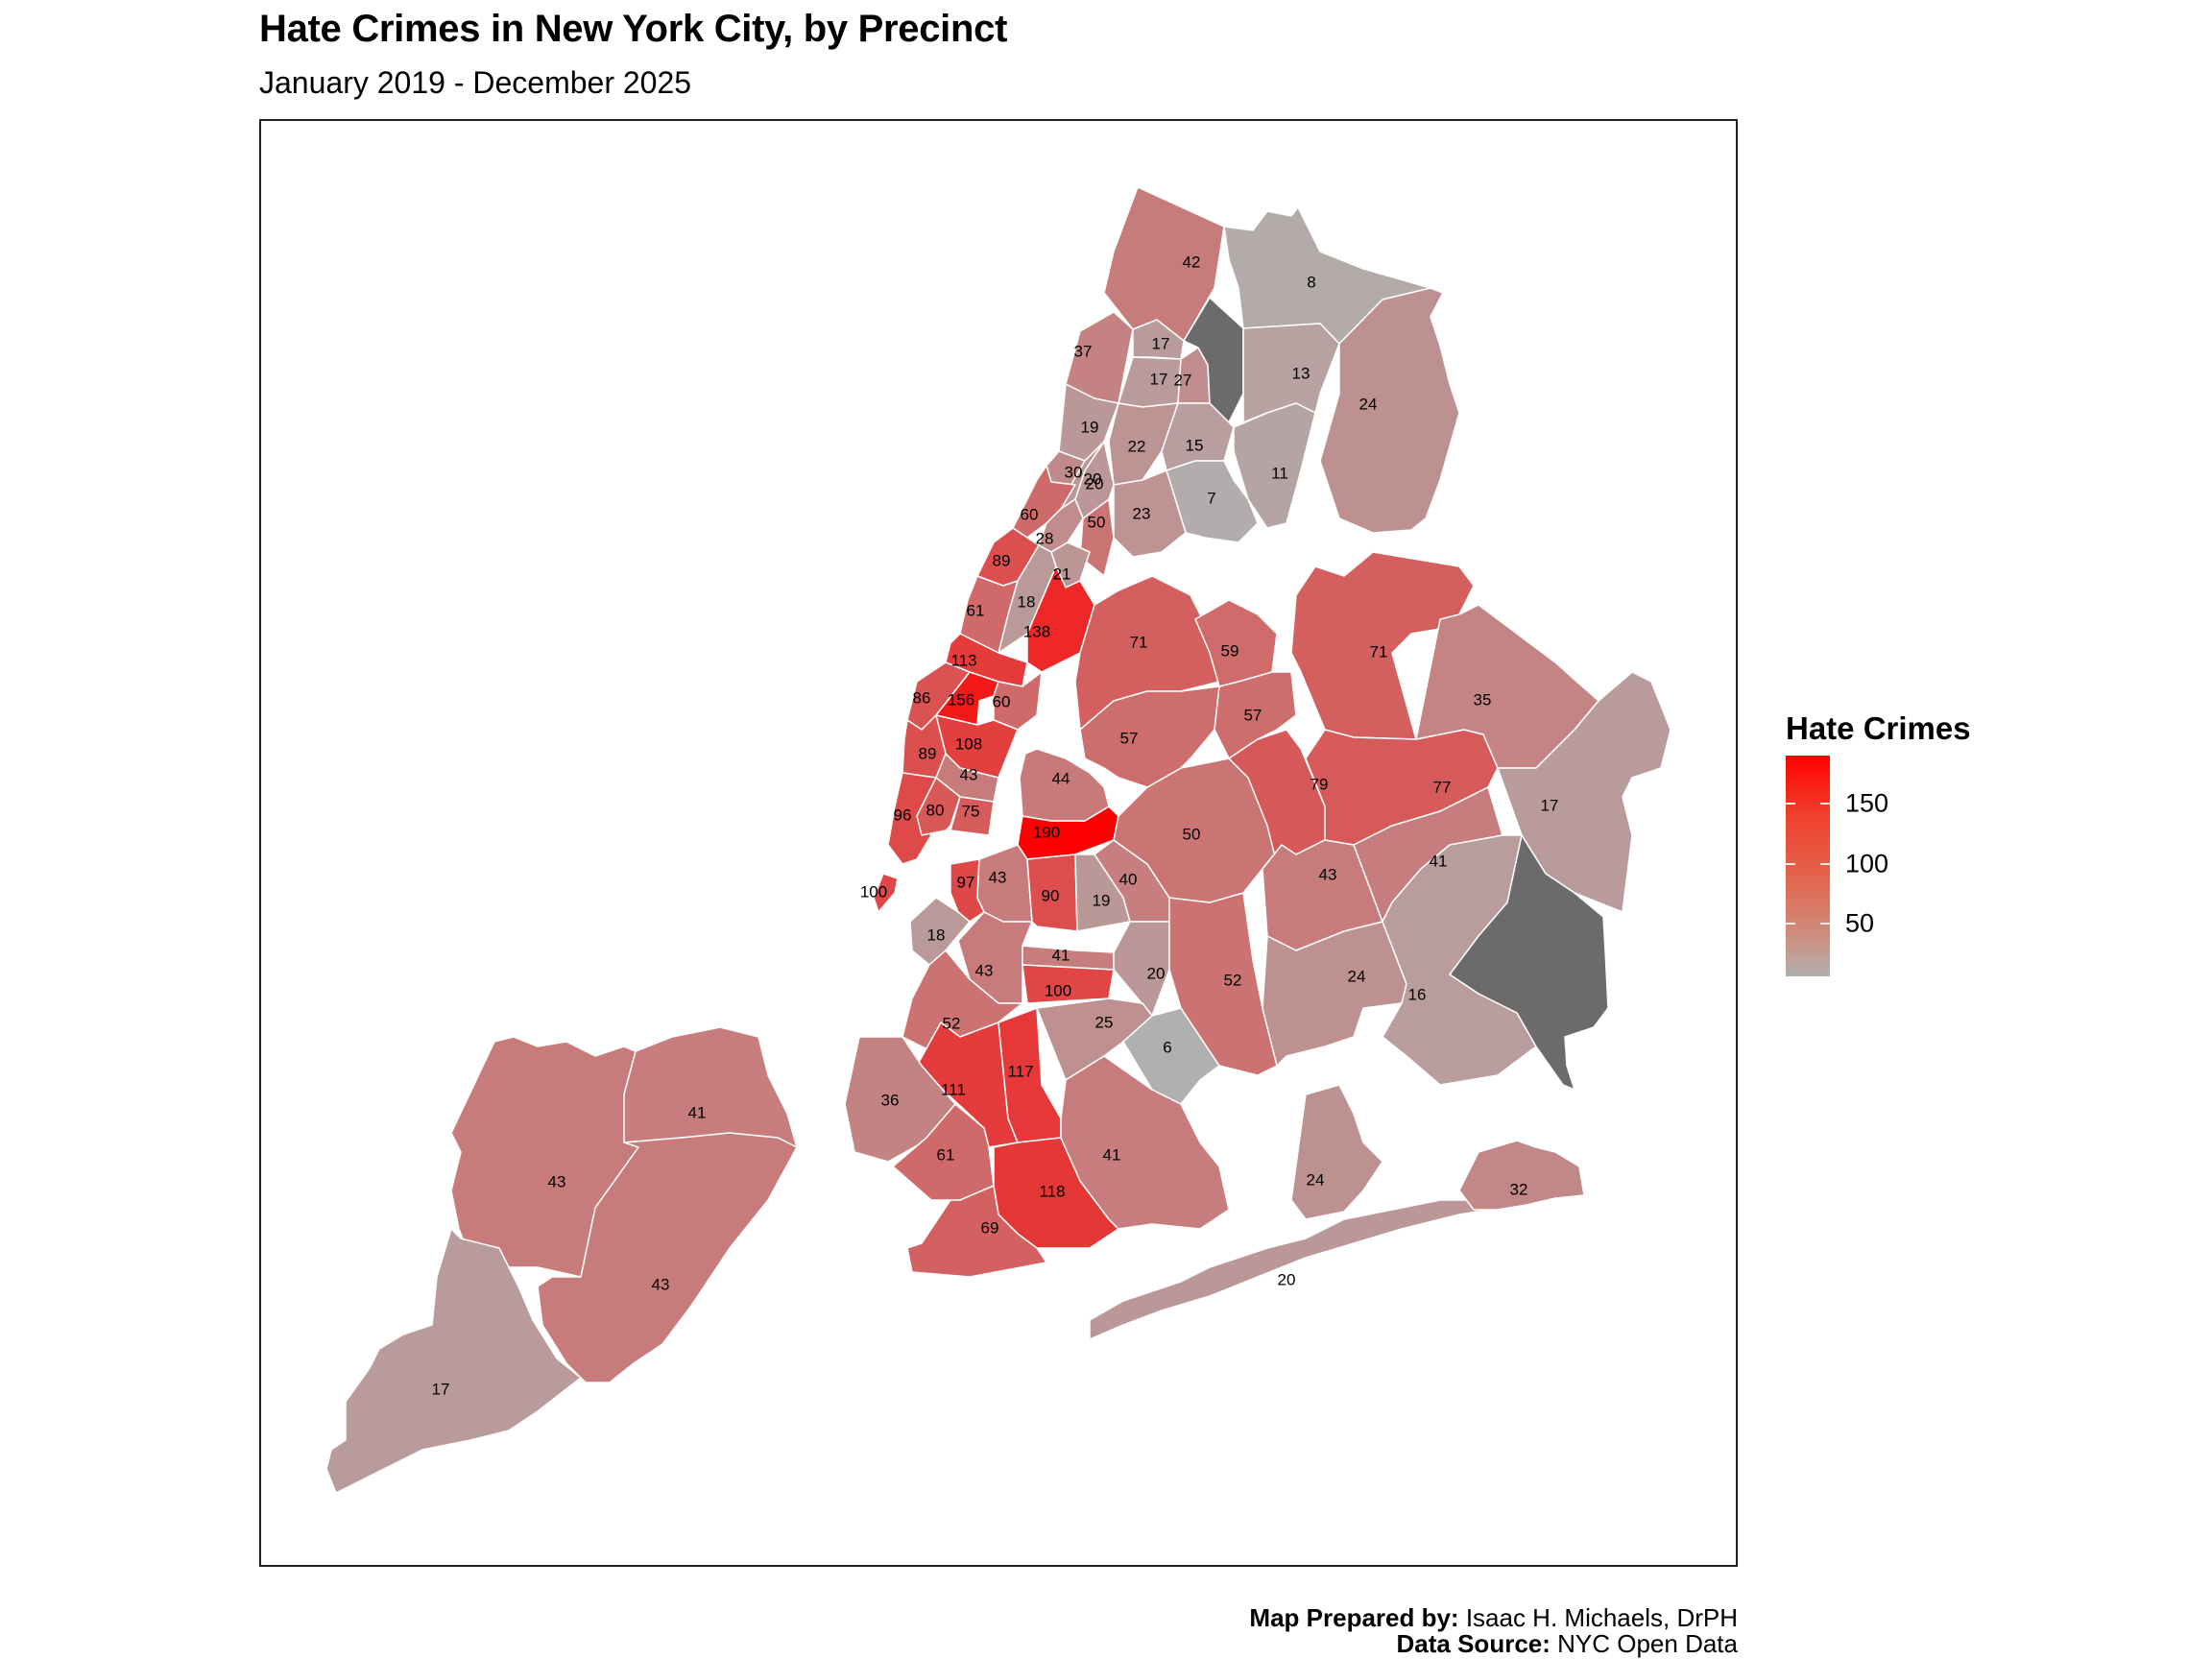  Describe the element at coordinates (953, 1089) in the screenshot. I see `precinct-value-label: 111` at that location.